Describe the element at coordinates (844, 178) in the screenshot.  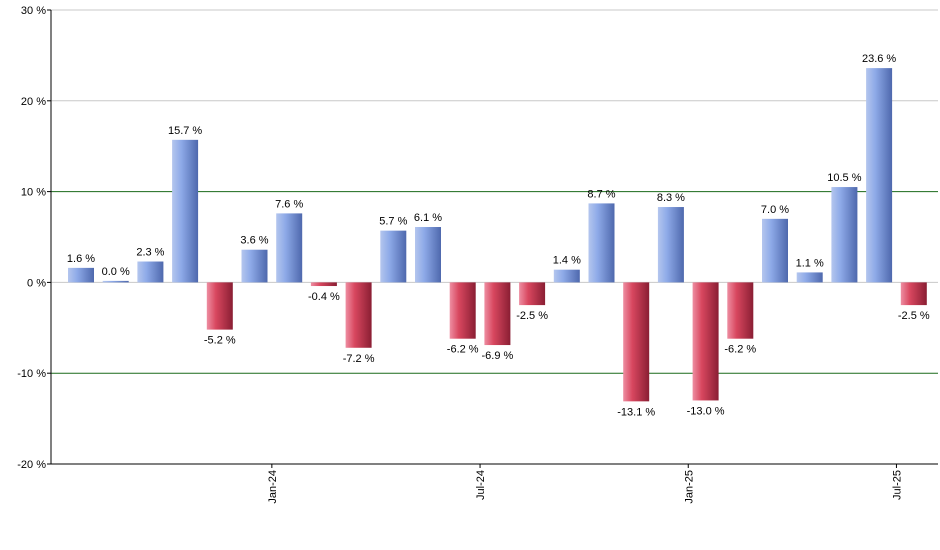
I see `data-label: 10.5 %` at that location.